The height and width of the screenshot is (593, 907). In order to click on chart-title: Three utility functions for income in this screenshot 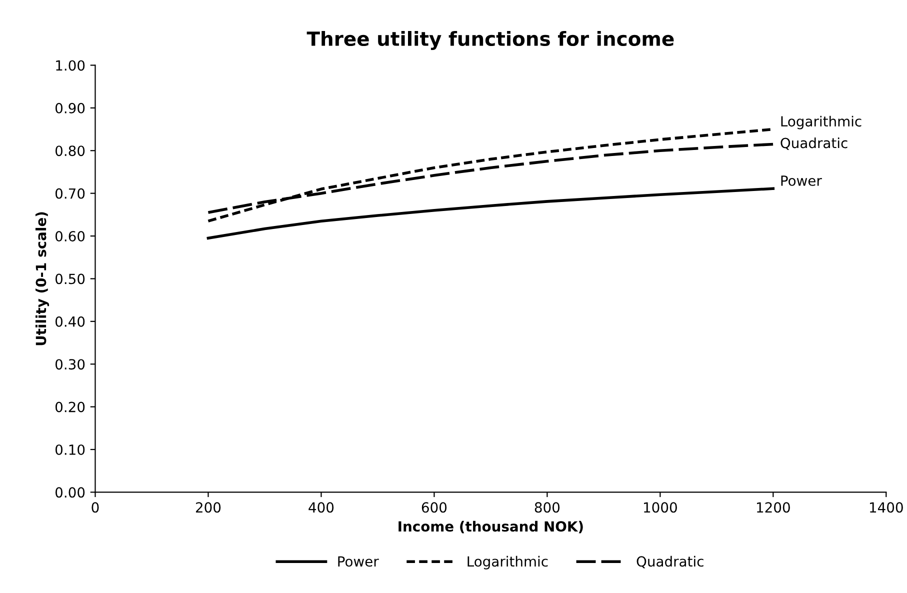, I will do `click(490, 40)`.